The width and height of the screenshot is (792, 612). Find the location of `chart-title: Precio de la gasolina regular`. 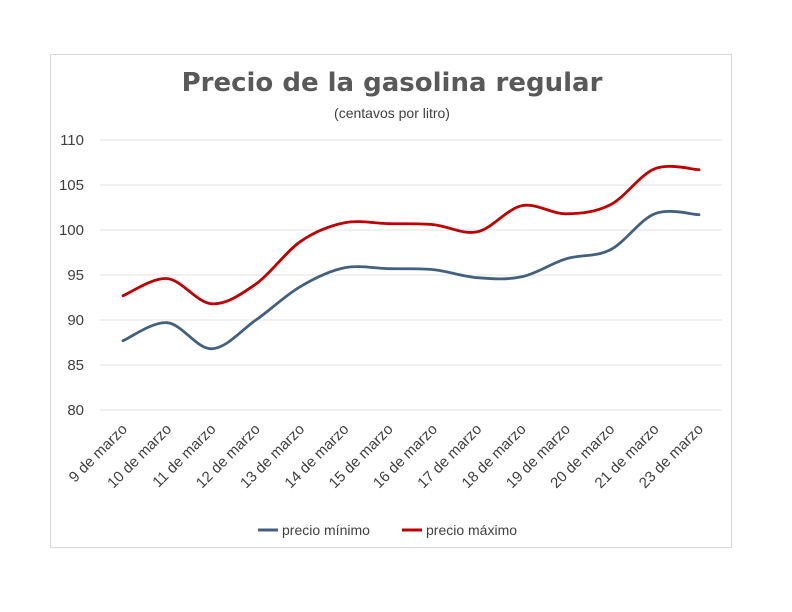

chart-title: Precio de la gasolina regular is located at coordinates (392, 83).